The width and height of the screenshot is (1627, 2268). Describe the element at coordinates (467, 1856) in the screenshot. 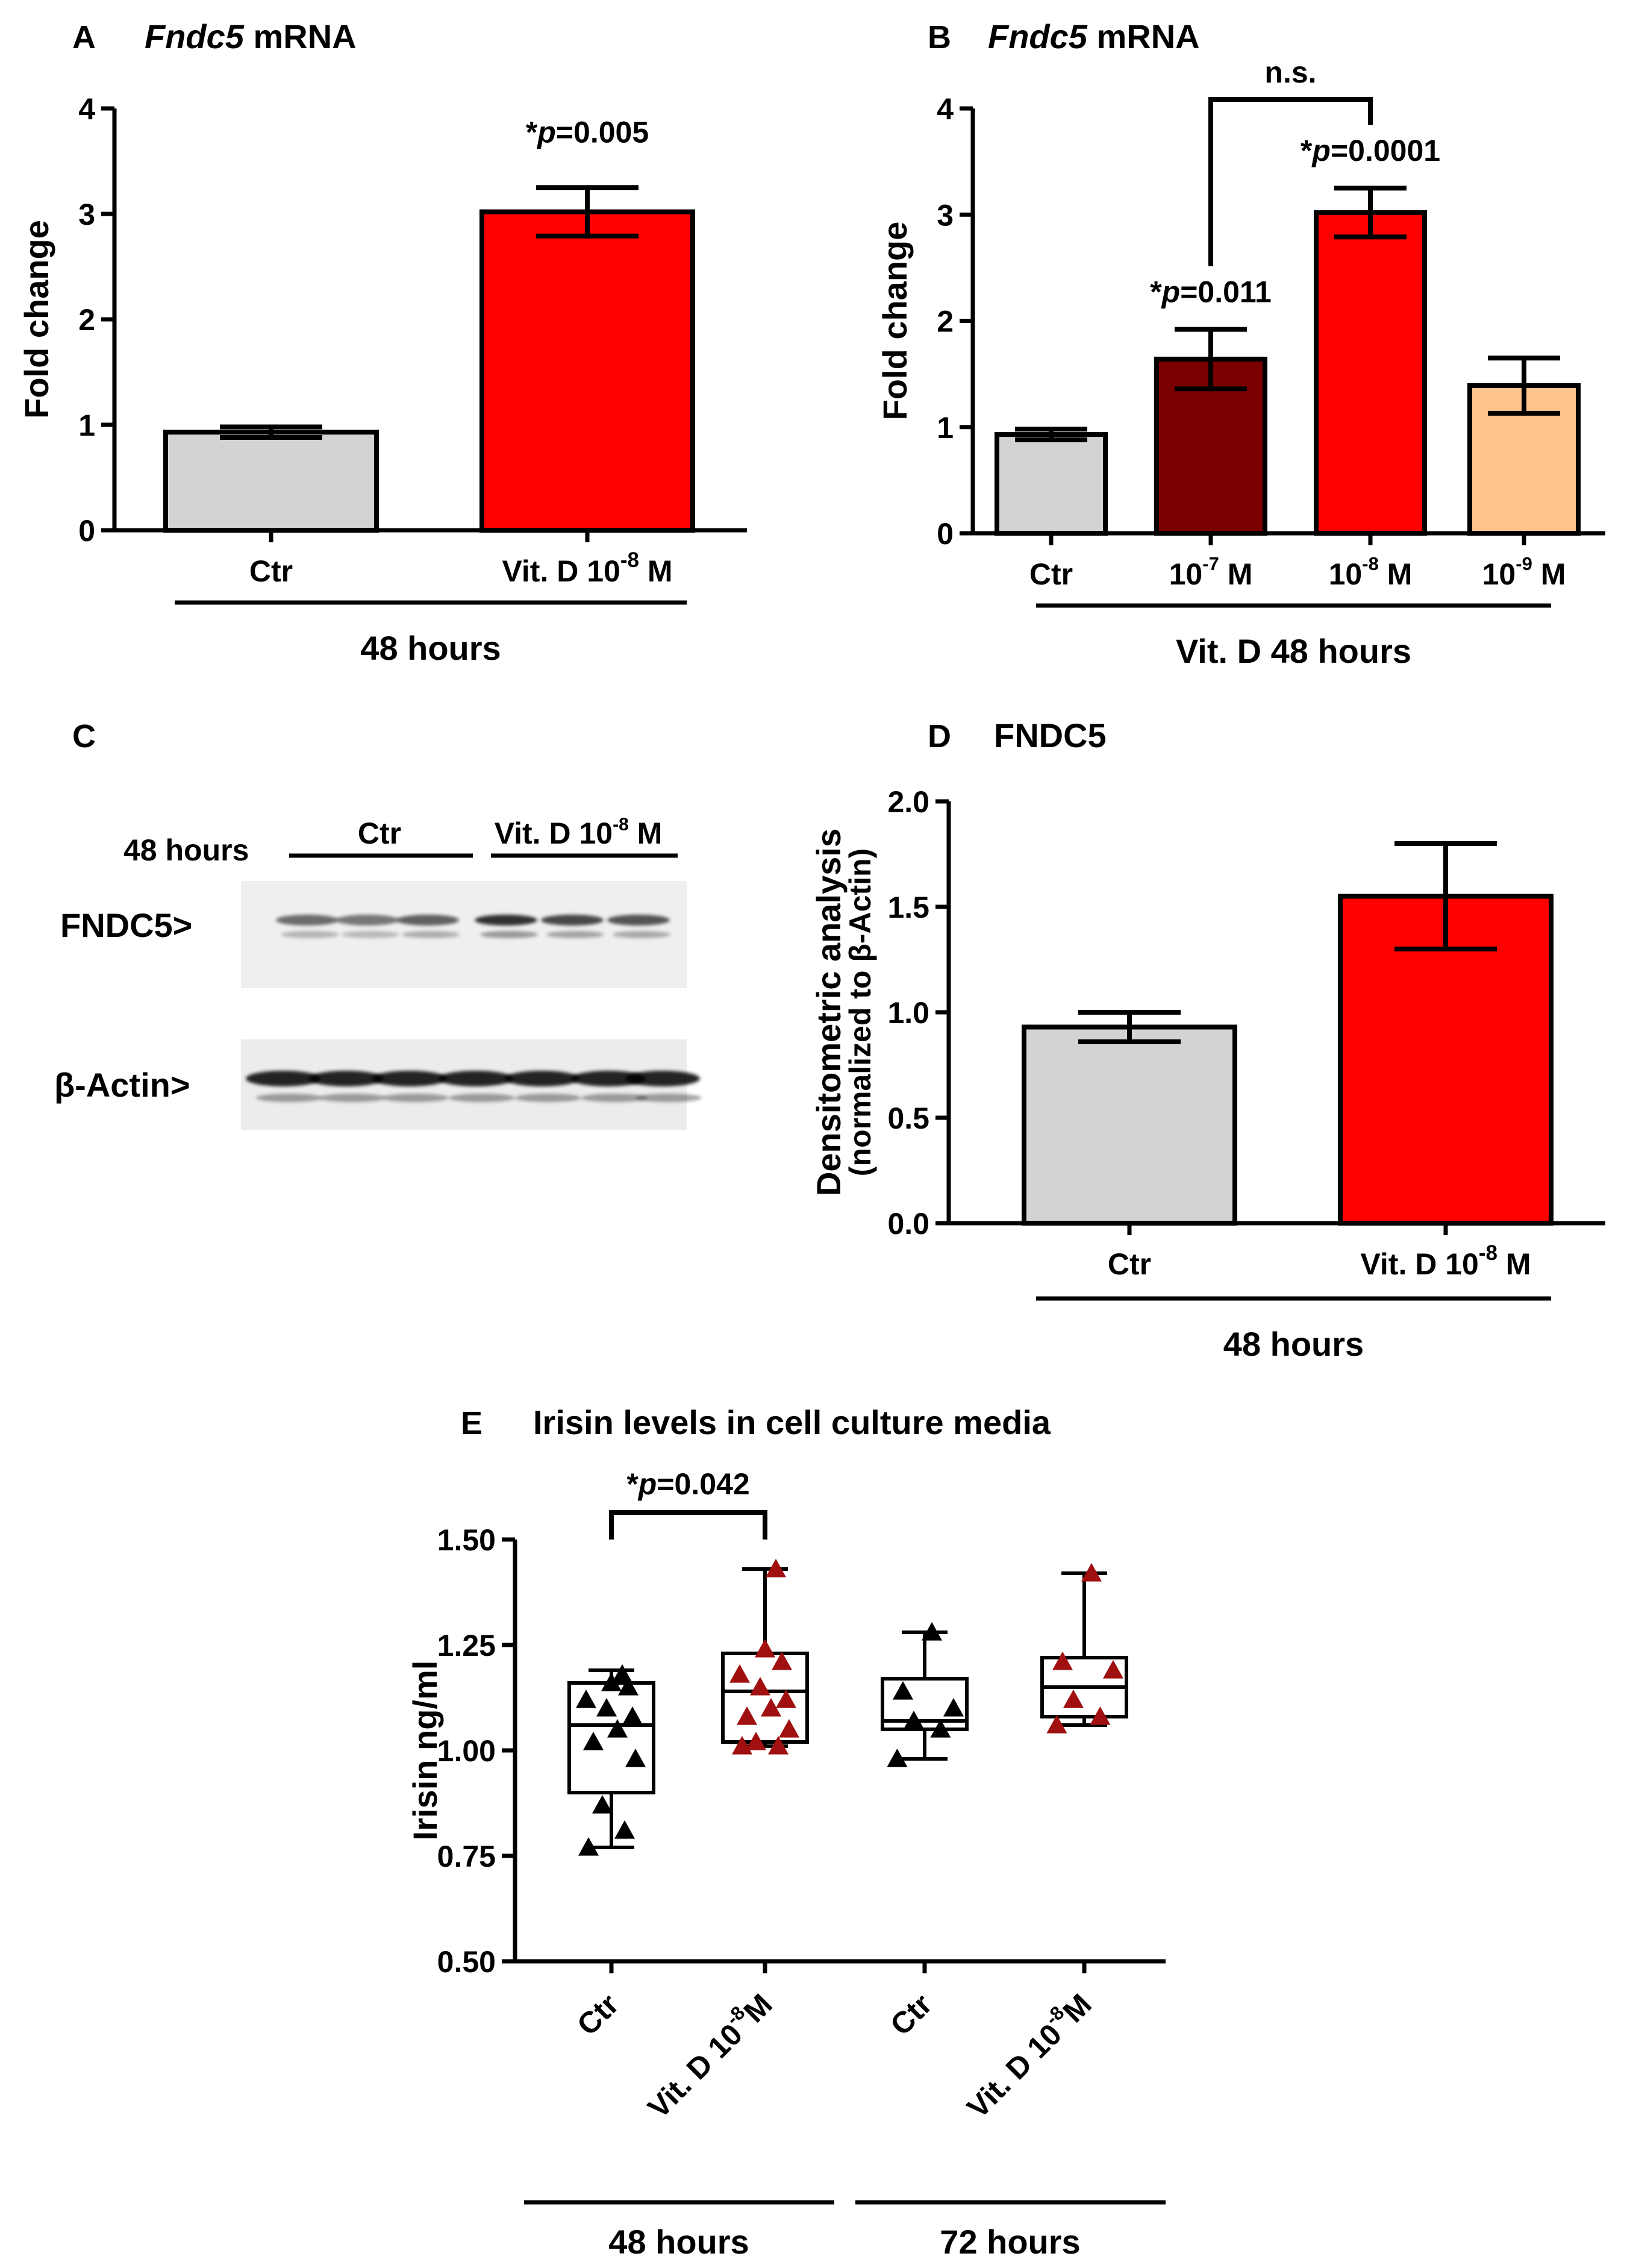

I see `chart-e-y-tick-label: 0.75` at that location.